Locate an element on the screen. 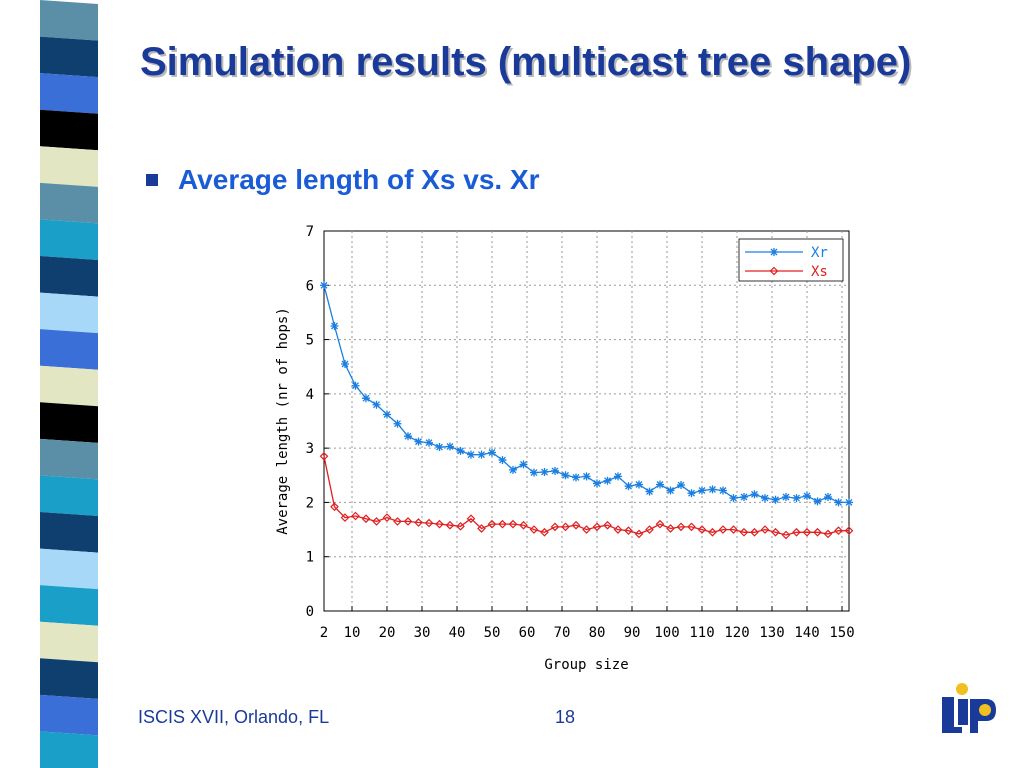 The image size is (1024, 768). x-tick-label: 50 is located at coordinates (492, 633).